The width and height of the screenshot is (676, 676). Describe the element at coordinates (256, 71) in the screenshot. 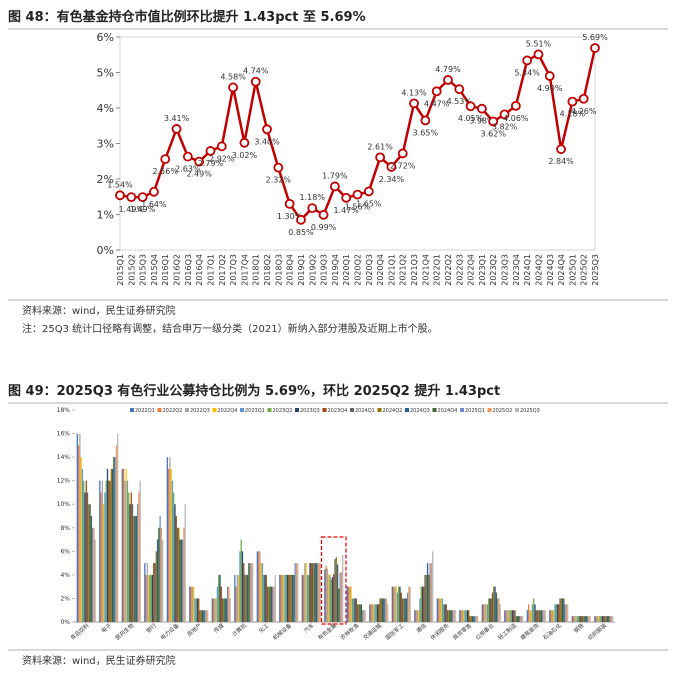

I see `data-label: 4.74%` at that location.